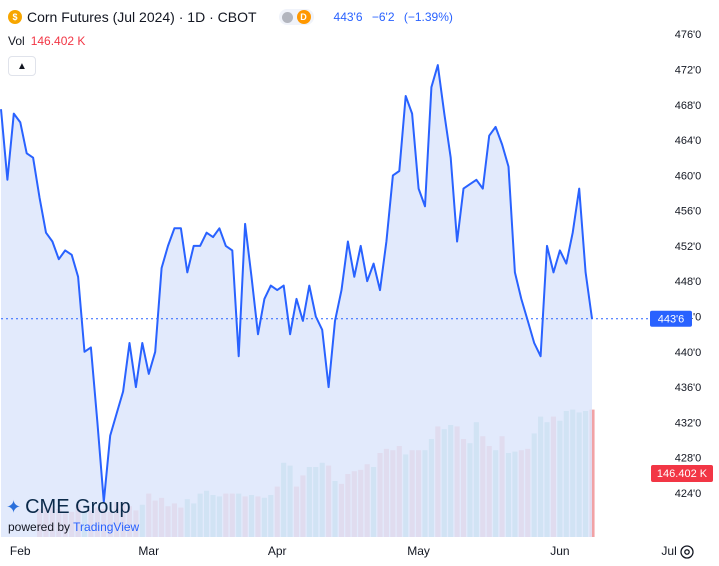 The height and width of the screenshot is (566, 719). I want to click on volume-tag-text: 146.402 K, so click(682, 474).